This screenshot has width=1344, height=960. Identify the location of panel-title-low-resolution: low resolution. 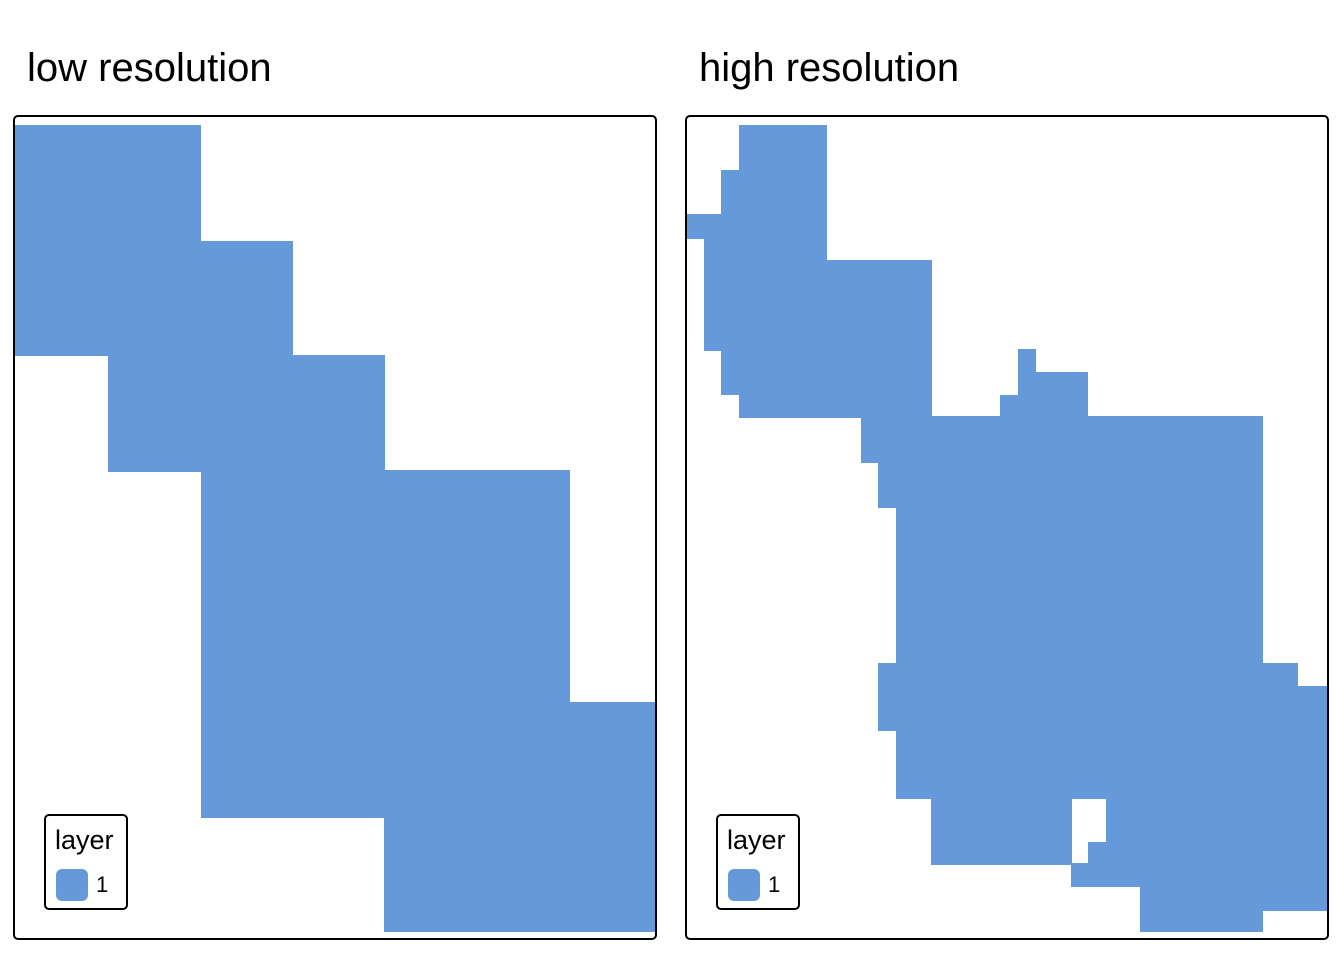
(149, 68).